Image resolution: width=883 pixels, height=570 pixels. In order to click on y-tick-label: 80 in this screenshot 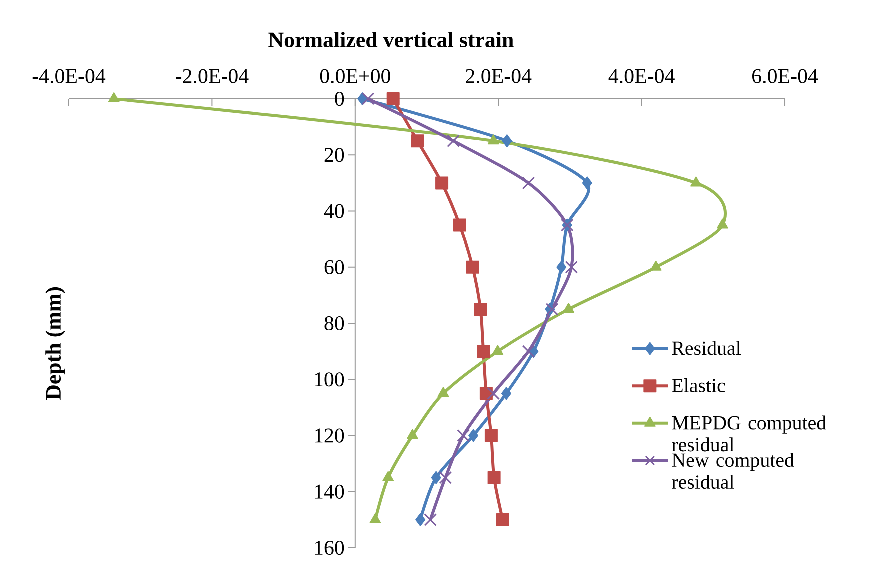, I will do `click(334, 323)`.